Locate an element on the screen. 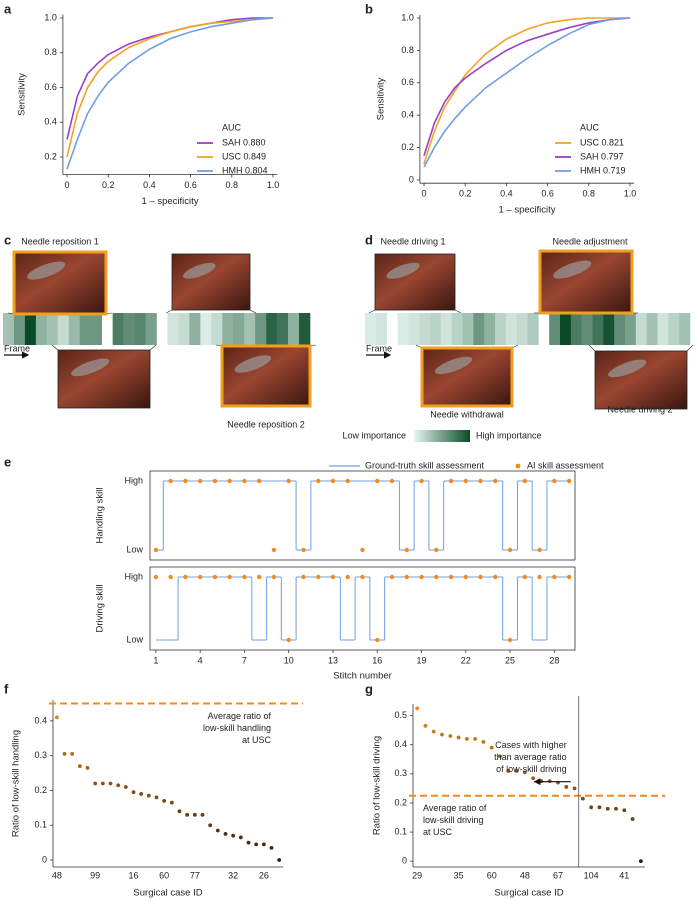  plot-frame is located at coordinates (362, 515).